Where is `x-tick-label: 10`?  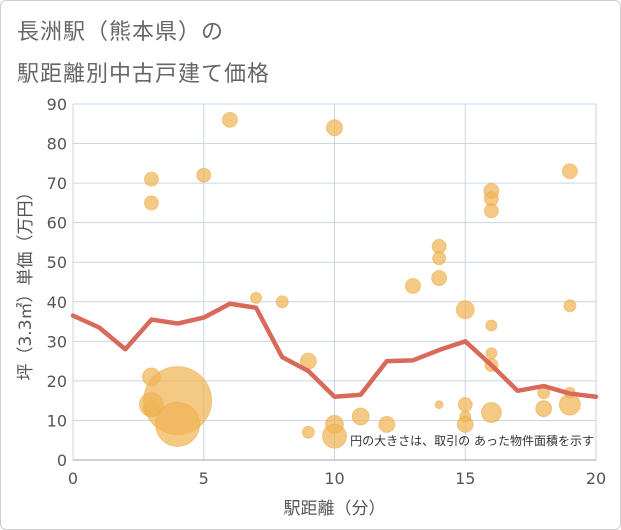 x-tick-label: 10 is located at coordinates (334, 478).